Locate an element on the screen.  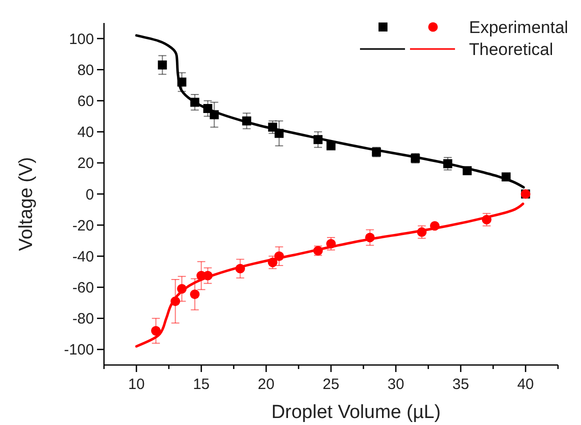
x-tick-label: 20 is located at coordinates (266, 384).